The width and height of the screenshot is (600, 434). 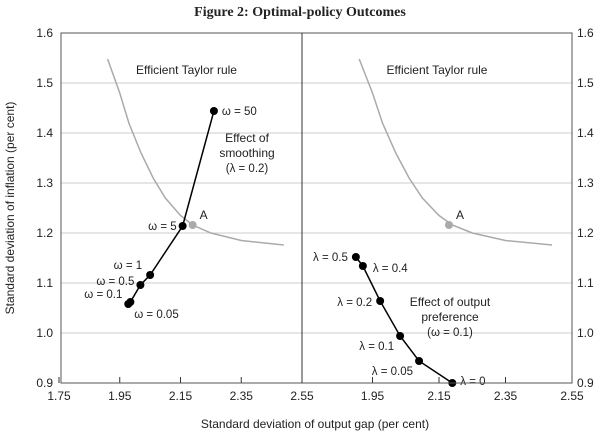 I want to click on data-point-label: ω = 5, so click(x=162, y=227).